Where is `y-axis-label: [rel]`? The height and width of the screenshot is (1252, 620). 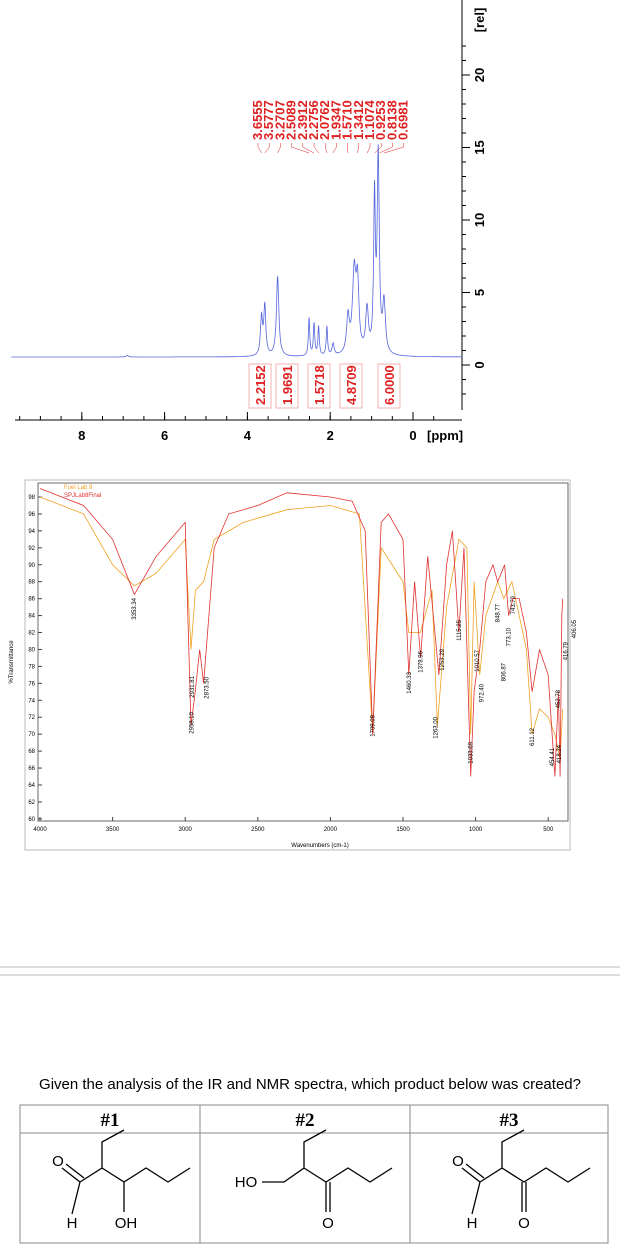 y-axis-label: [rel] is located at coordinates (479, 20).